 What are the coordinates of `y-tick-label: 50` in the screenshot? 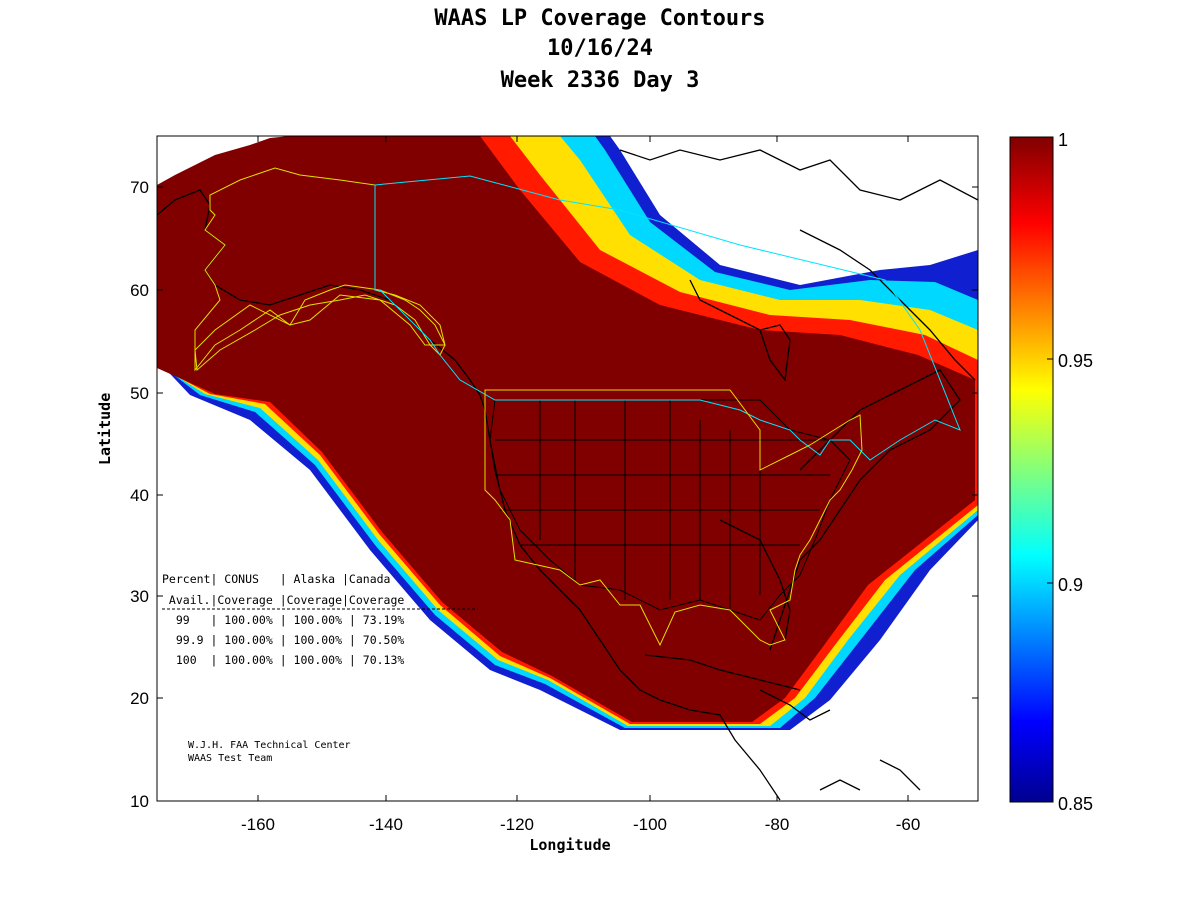 It's located at (139, 393).